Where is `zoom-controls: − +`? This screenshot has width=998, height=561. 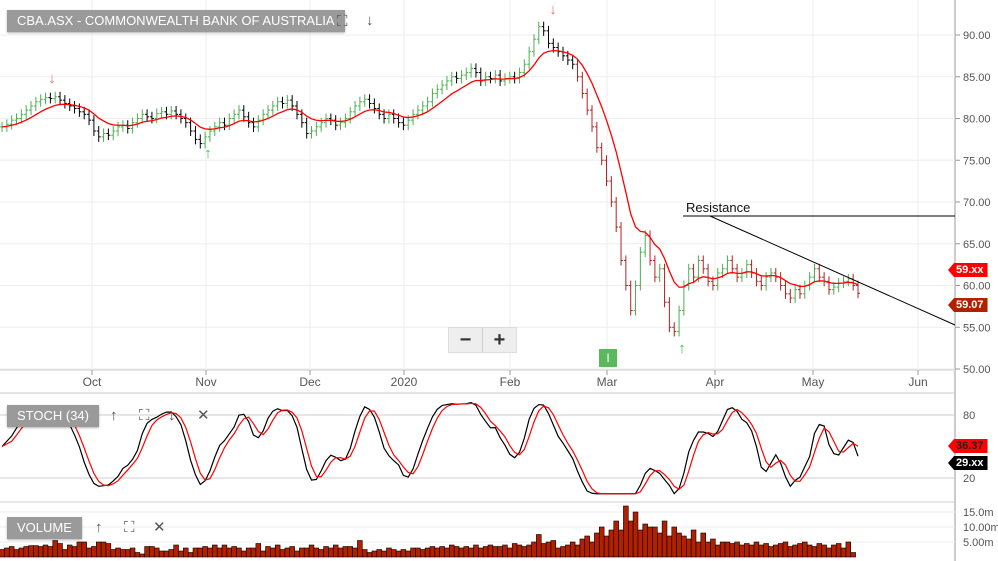 zoom-controls: − + is located at coordinates (482, 340).